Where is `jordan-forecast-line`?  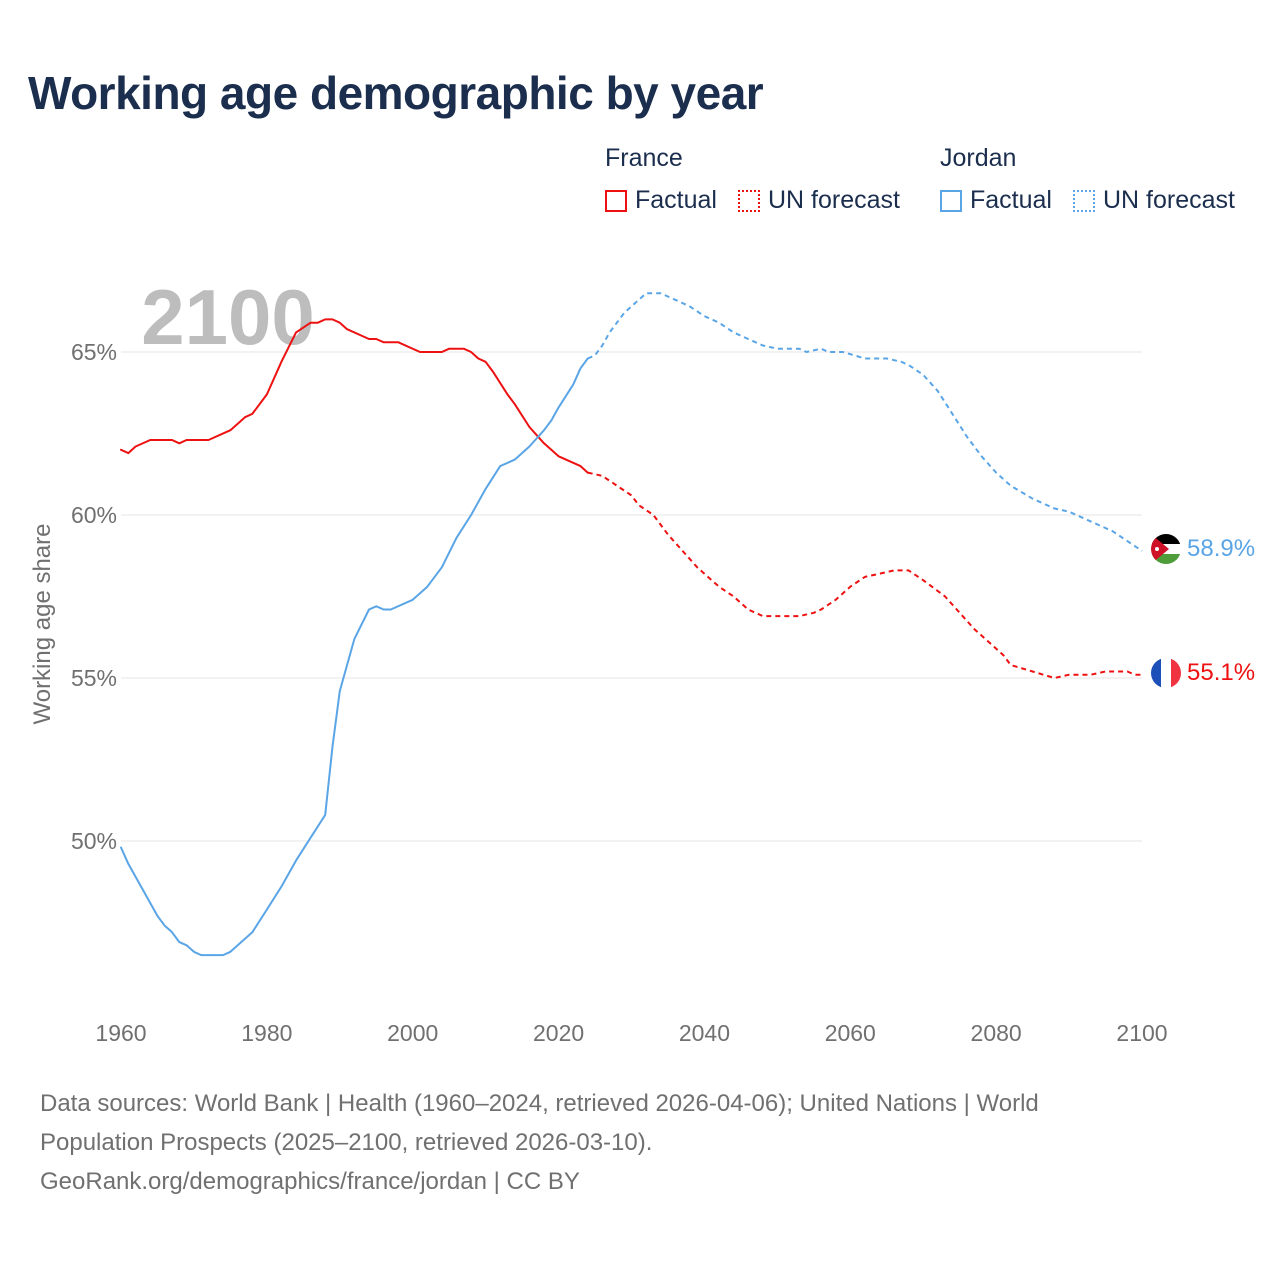
jordan-forecast-line is located at coordinates (865, 422).